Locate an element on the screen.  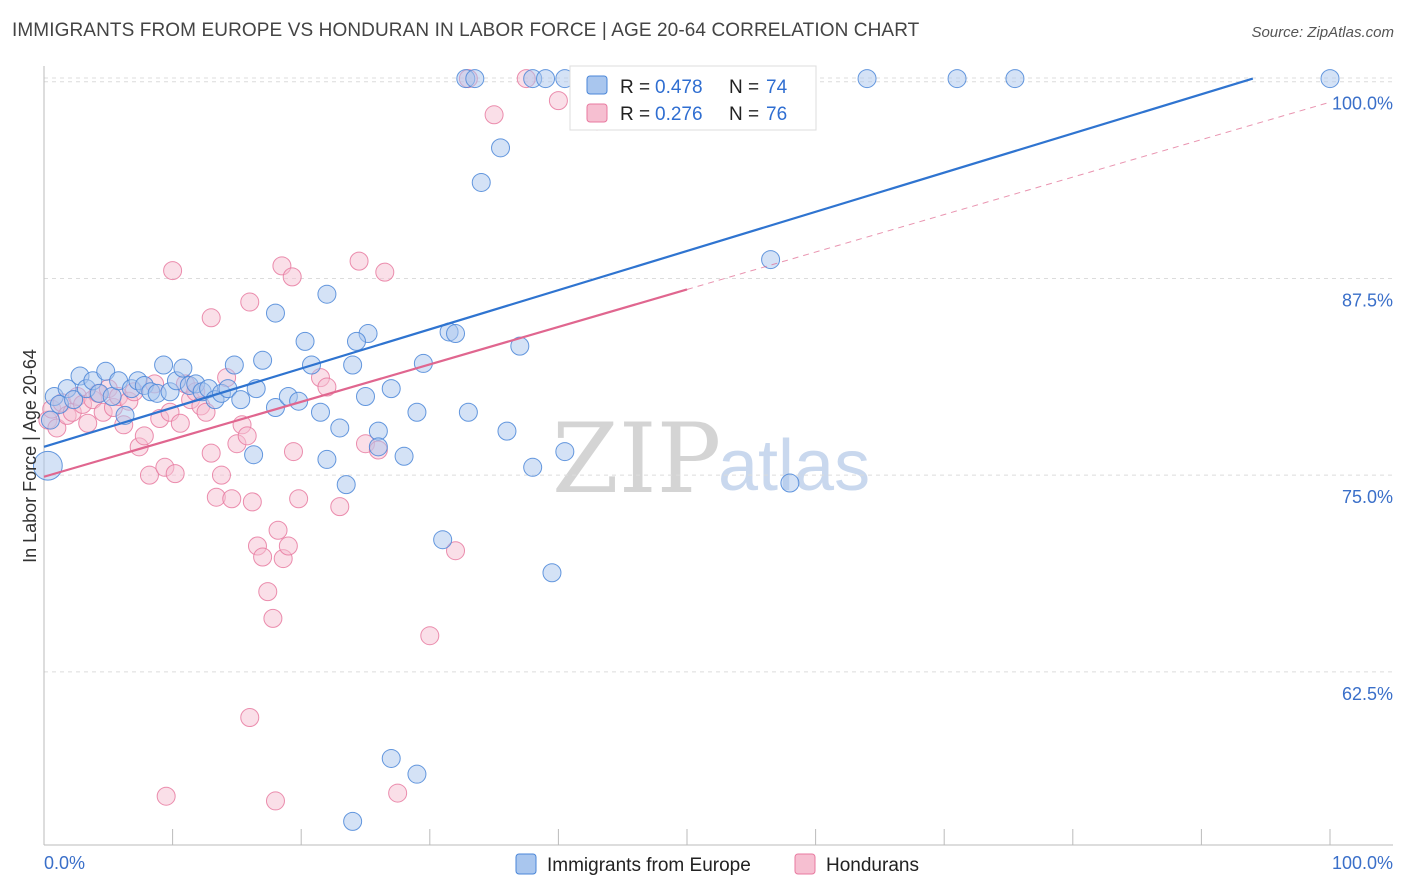
legend-r-label-europe: R = is located at coordinates (635, 87).